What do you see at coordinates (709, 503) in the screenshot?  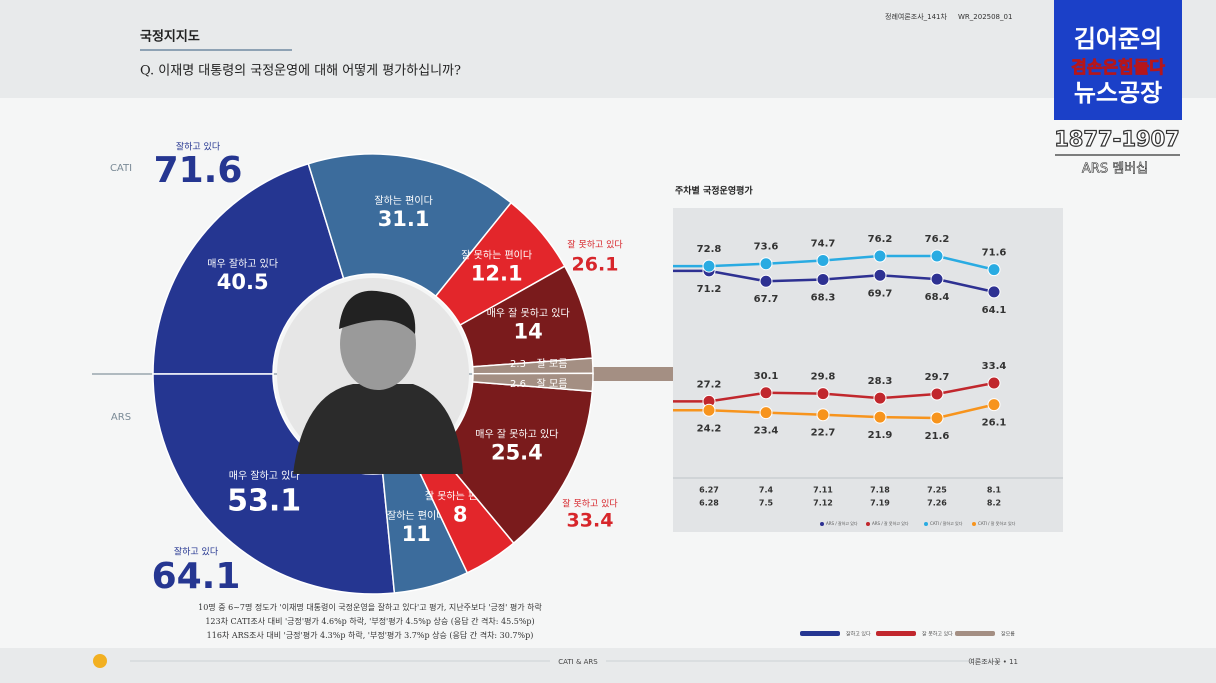 I see `x-tick-label: 6.28` at bounding box center [709, 503].